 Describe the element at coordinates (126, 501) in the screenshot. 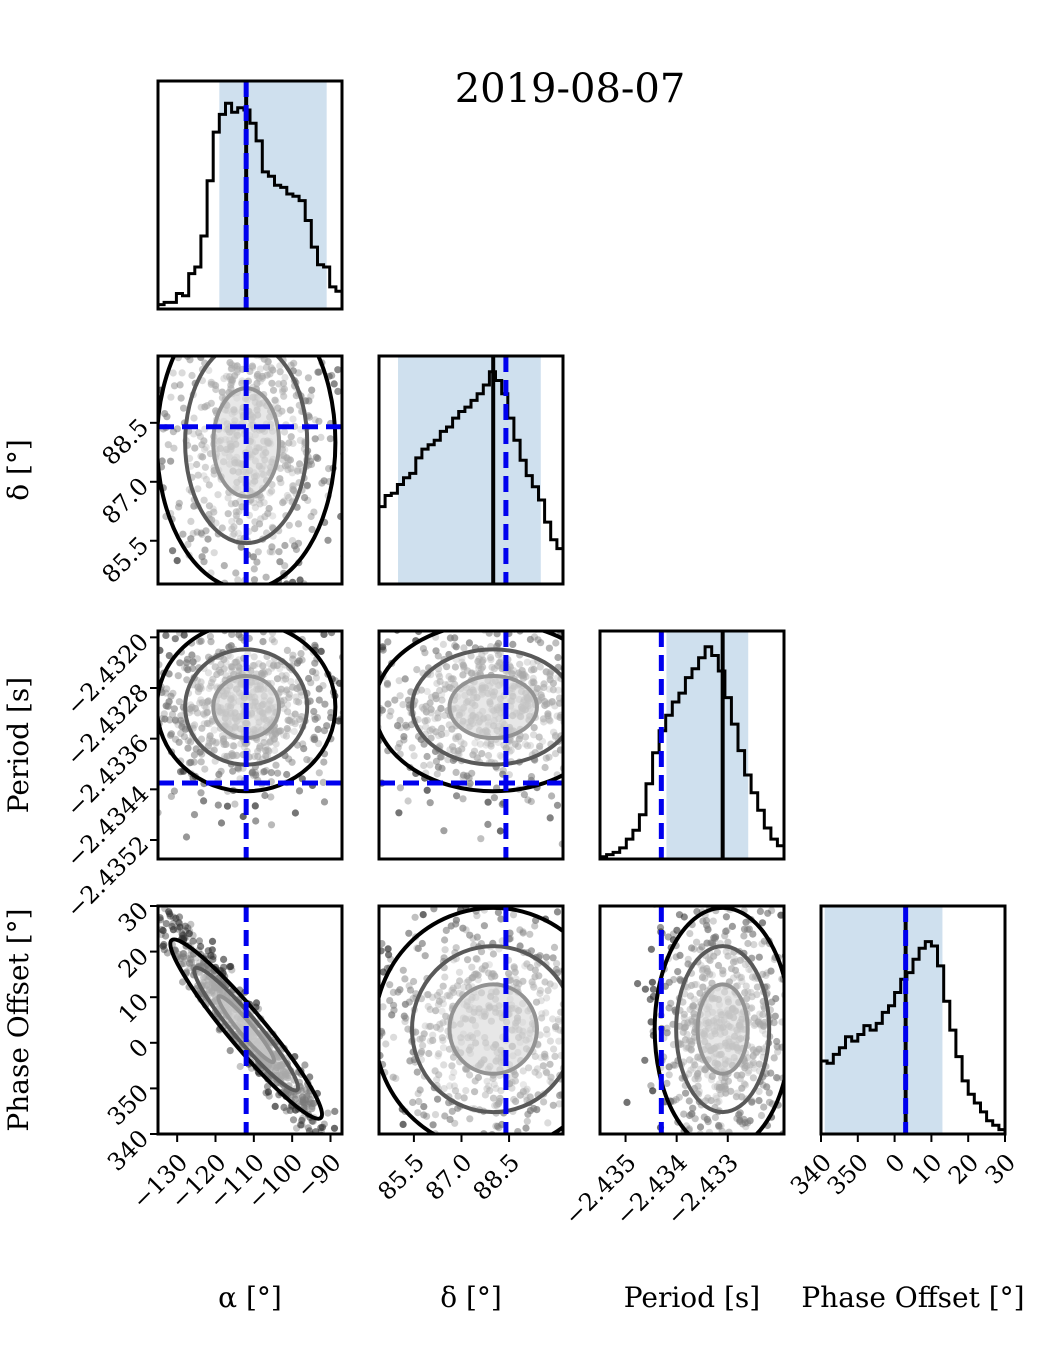

I see `y-tick-label: 87.0` at that location.